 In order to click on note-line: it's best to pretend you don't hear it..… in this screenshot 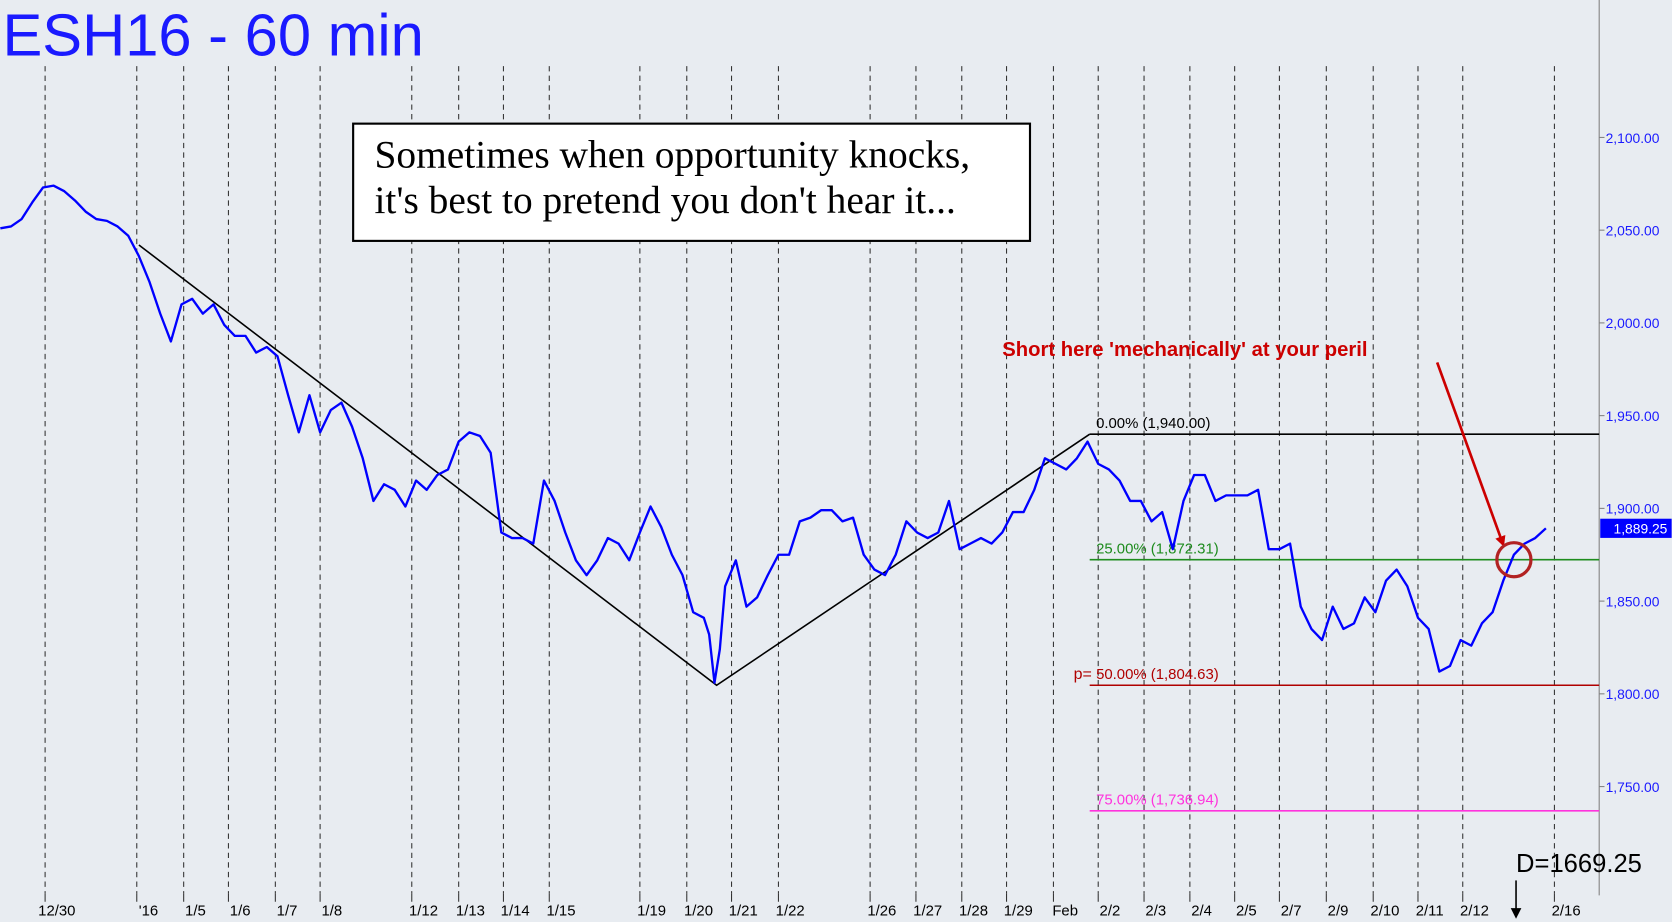, I will do `click(664, 200)`.